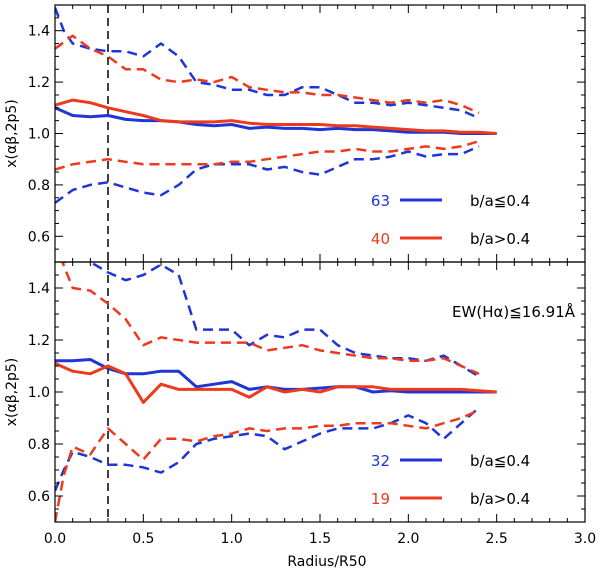 The image size is (600, 575). I want to click on y-tick-label-top: 1.0, so click(39, 135).